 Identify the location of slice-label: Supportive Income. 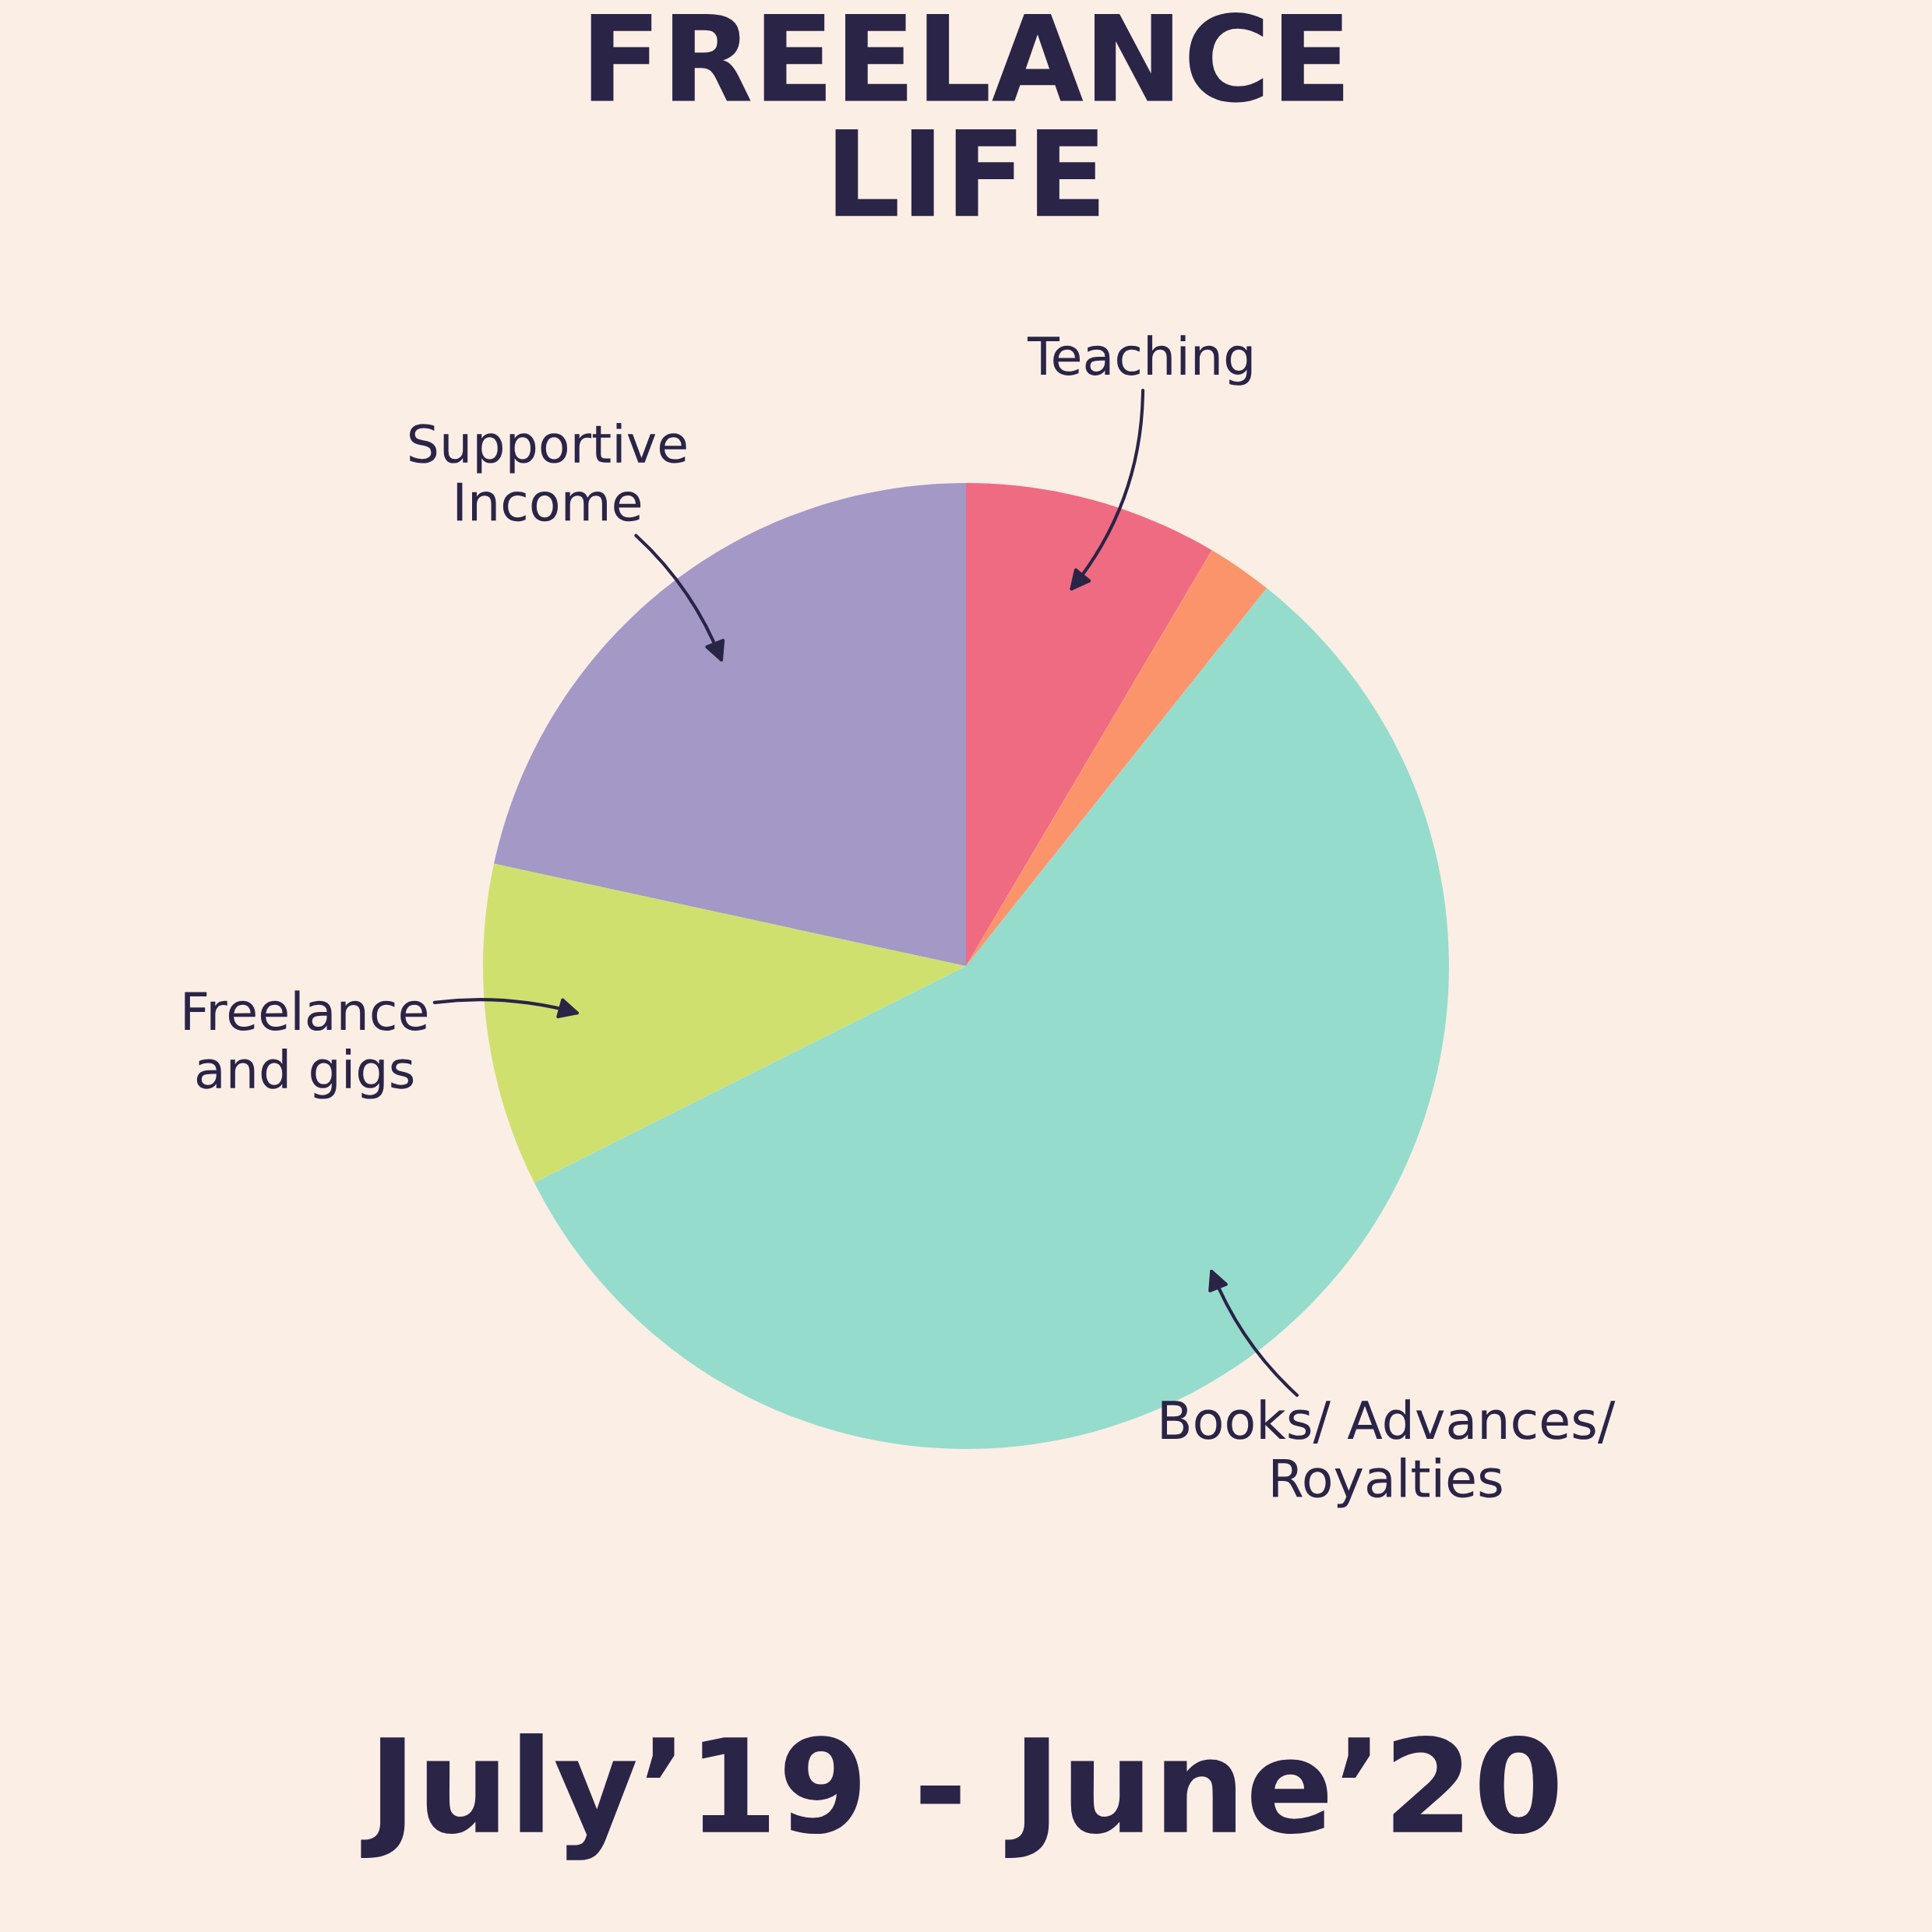
(548, 472).